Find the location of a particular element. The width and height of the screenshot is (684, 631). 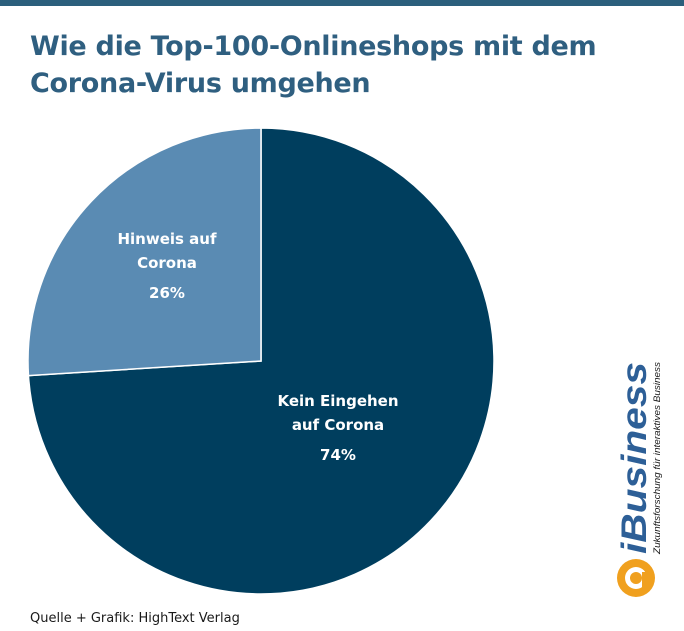

slice-category-label: Corona is located at coordinates (167, 263).